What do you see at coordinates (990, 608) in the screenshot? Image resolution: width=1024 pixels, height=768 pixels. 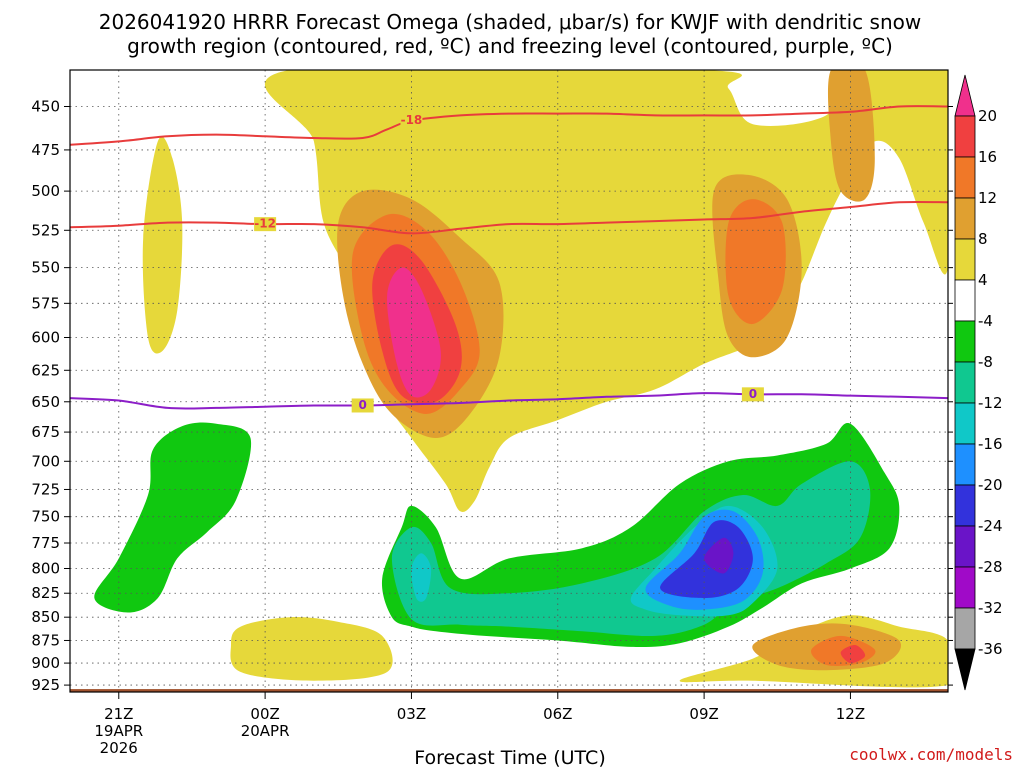 I see `colorbar-label-neg32: -32` at bounding box center [990, 608].